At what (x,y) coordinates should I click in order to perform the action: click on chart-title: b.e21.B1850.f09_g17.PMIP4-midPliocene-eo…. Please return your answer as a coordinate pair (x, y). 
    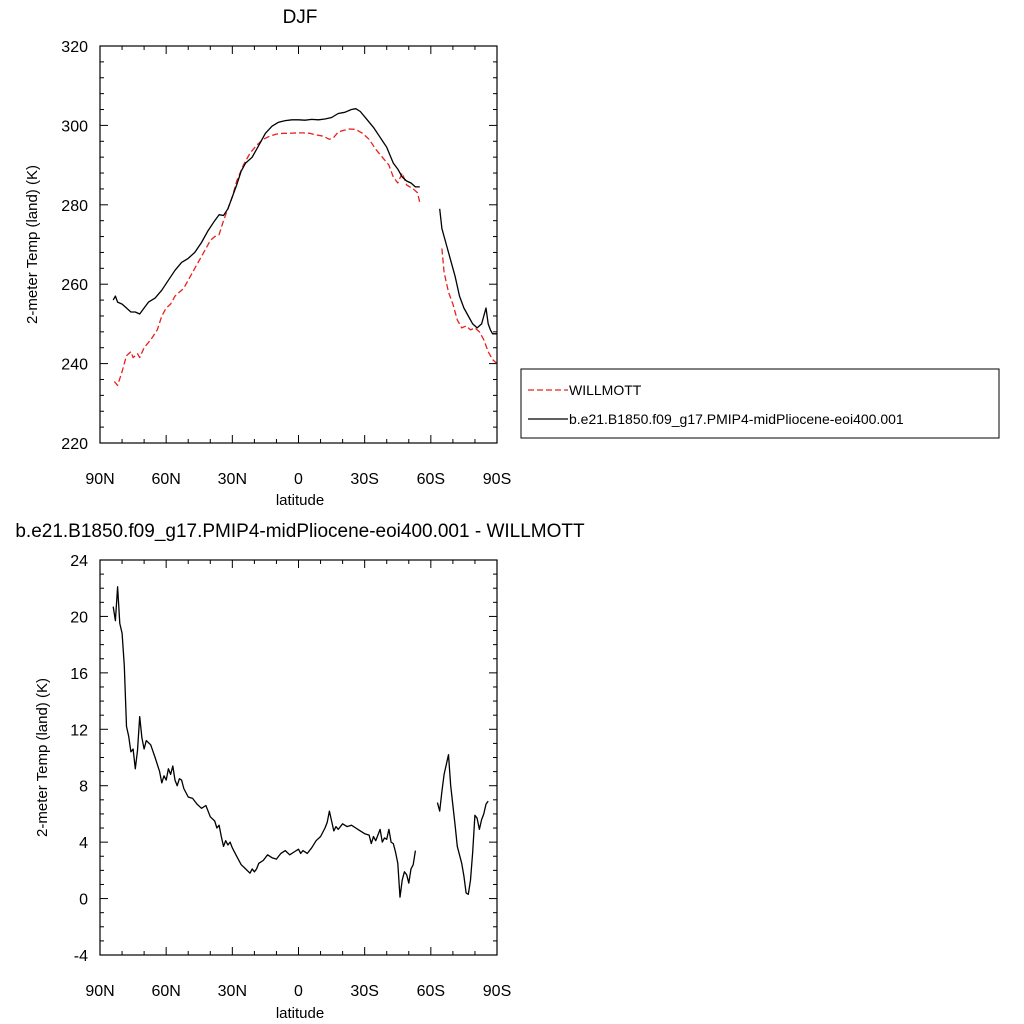
    Looking at the image, I should click on (300, 531).